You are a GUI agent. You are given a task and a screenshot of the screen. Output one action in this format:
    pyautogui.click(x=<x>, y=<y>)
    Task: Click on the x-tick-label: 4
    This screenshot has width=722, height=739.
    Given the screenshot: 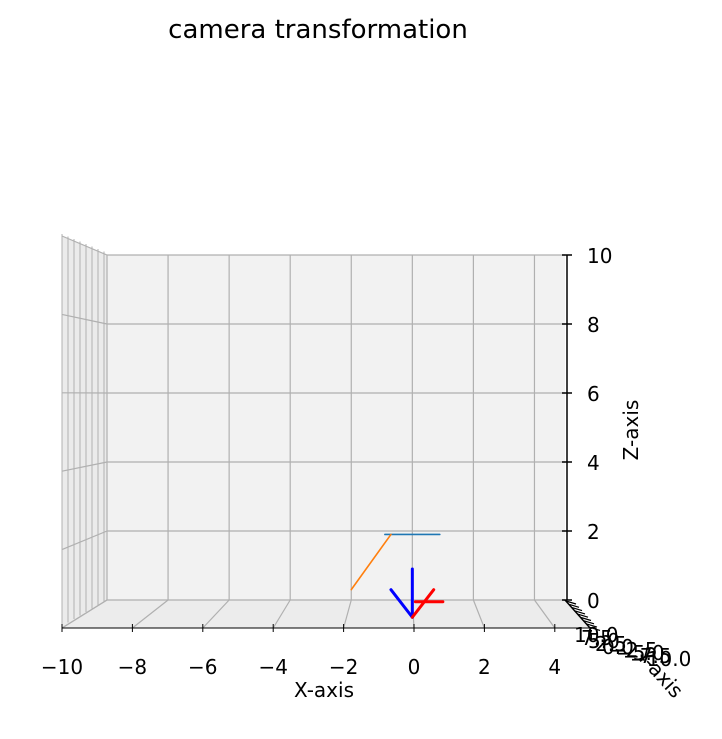 What is the action you would take?
    pyautogui.click(x=554, y=667)
    